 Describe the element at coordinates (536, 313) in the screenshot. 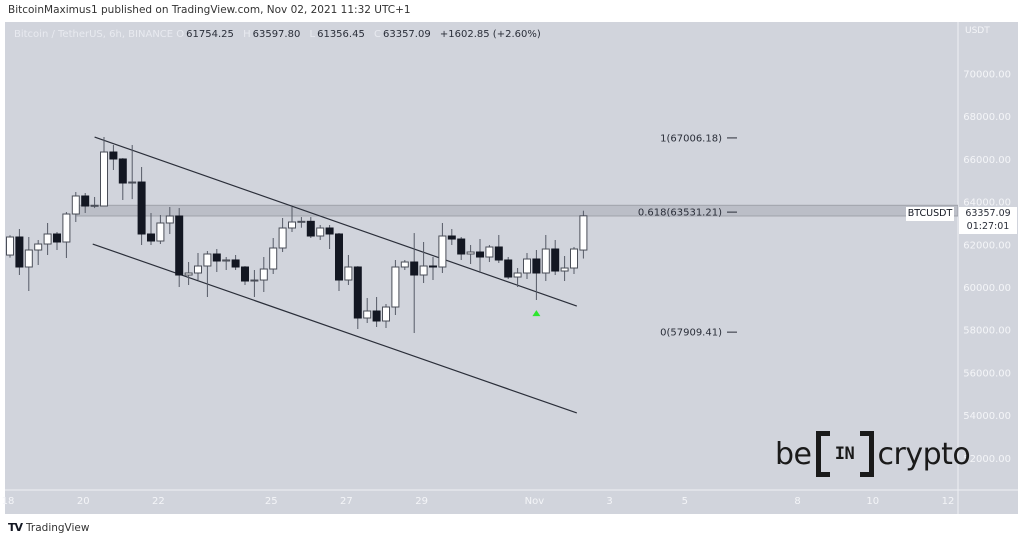

I see `green-triangle-up-icon` at that location.